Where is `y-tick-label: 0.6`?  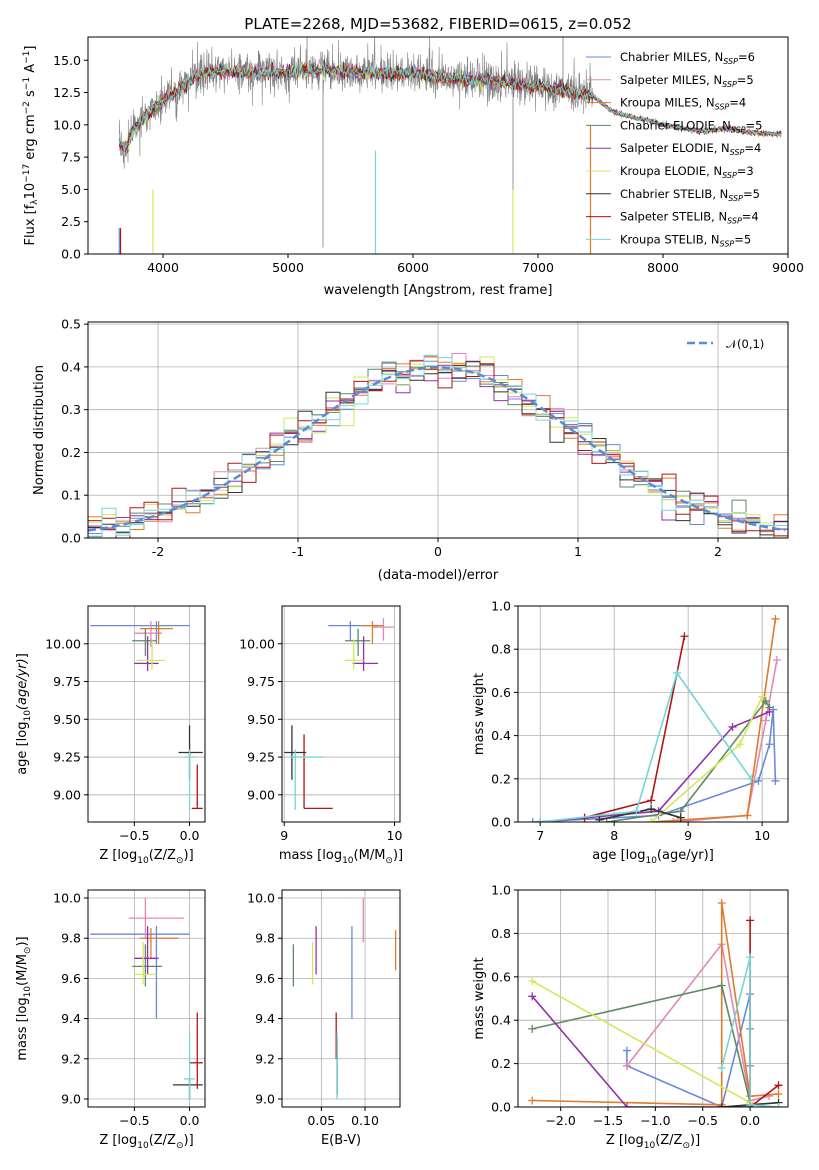
y-tick-label: 0.6 is located at coordinates (501, 692).